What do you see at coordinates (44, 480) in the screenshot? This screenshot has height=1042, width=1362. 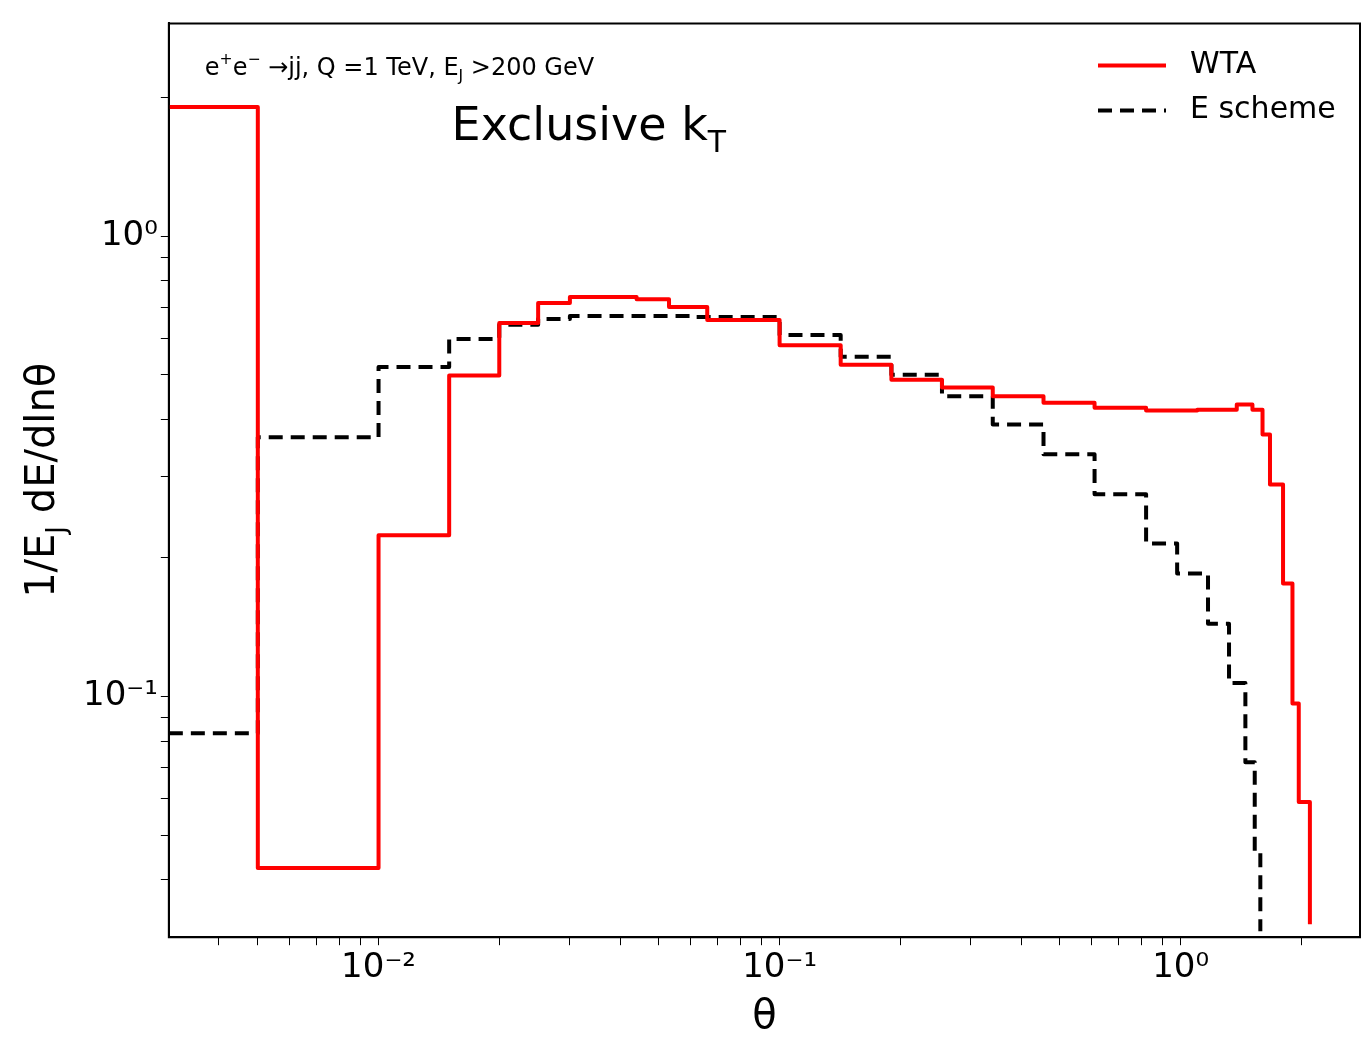 I see `y-axis-title: 1/EJ dE/dlnθ` at bounding box center [44, 480].